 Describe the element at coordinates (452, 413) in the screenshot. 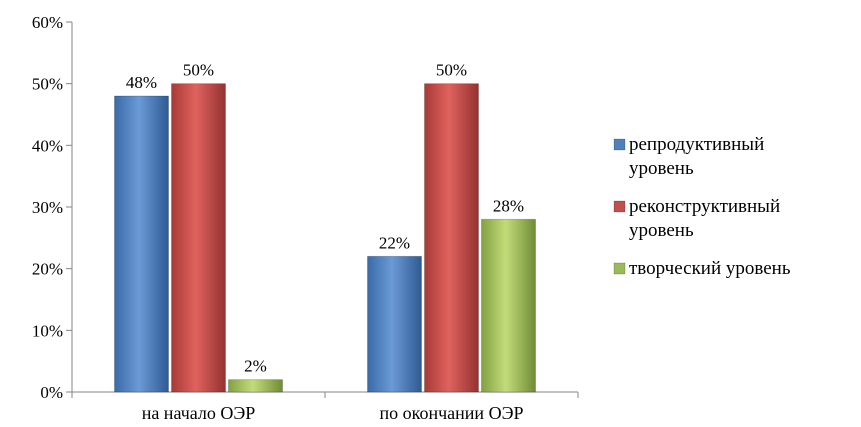

I see `category-label: по окончании ОЭР` at that location.